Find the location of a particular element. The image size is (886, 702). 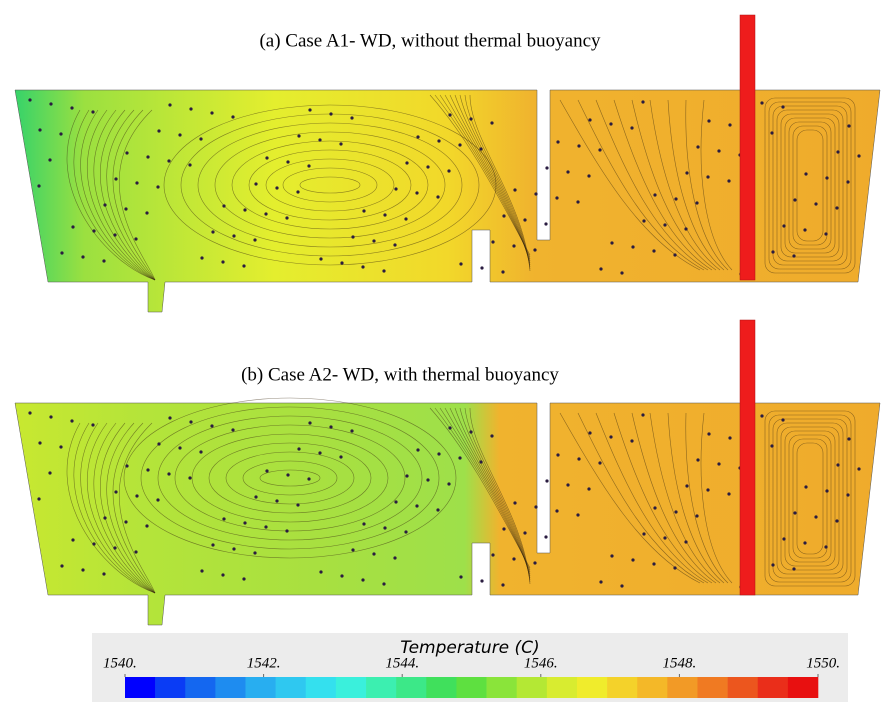

colorbar-tick-label: 1544. is located at coordinates (402, 663).